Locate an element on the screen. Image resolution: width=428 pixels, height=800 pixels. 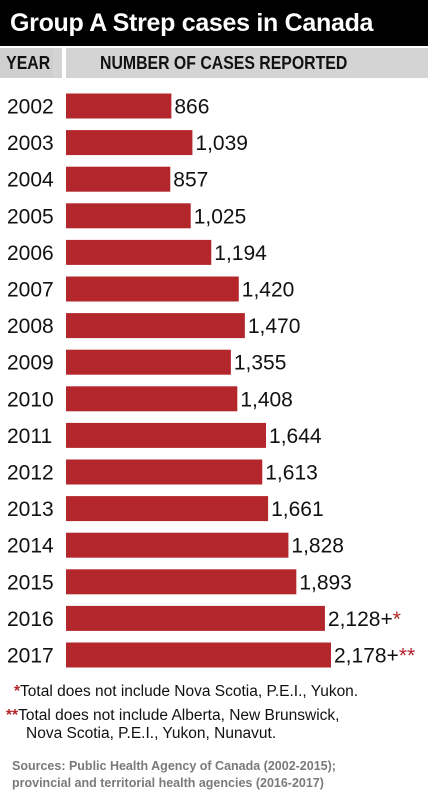
year-label-2017: 2017 is located at coordinates (30, 656).